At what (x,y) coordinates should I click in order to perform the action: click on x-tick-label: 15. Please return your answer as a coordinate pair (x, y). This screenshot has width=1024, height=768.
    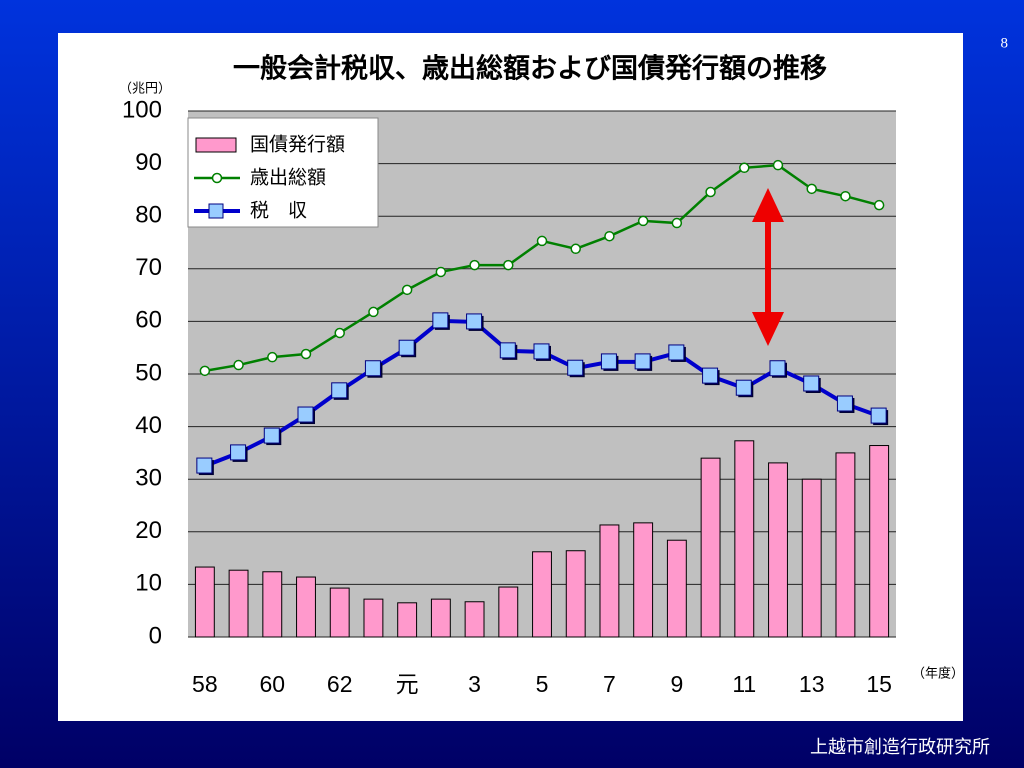
    Looking at the image, I should click on (879, 684).